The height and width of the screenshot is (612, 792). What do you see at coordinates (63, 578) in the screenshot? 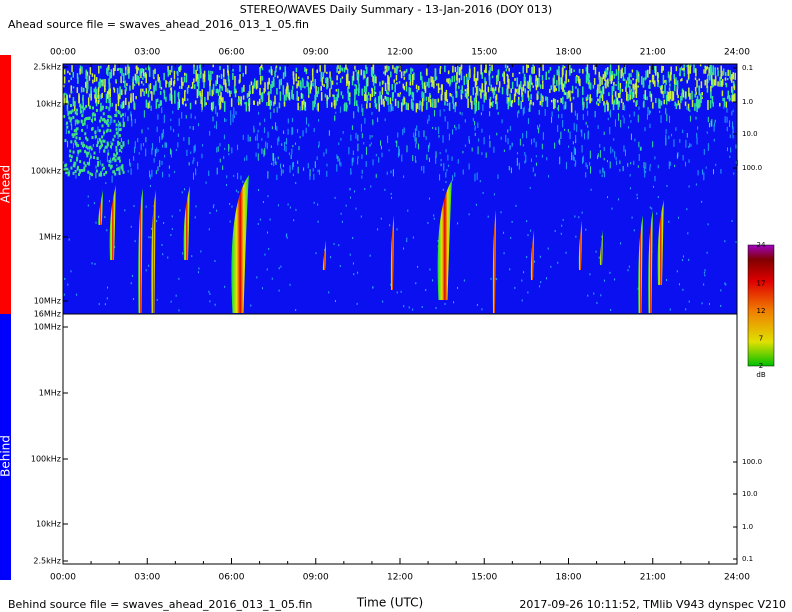
I see `x-tick-label: 00:00` at bounding box center [63, 578].